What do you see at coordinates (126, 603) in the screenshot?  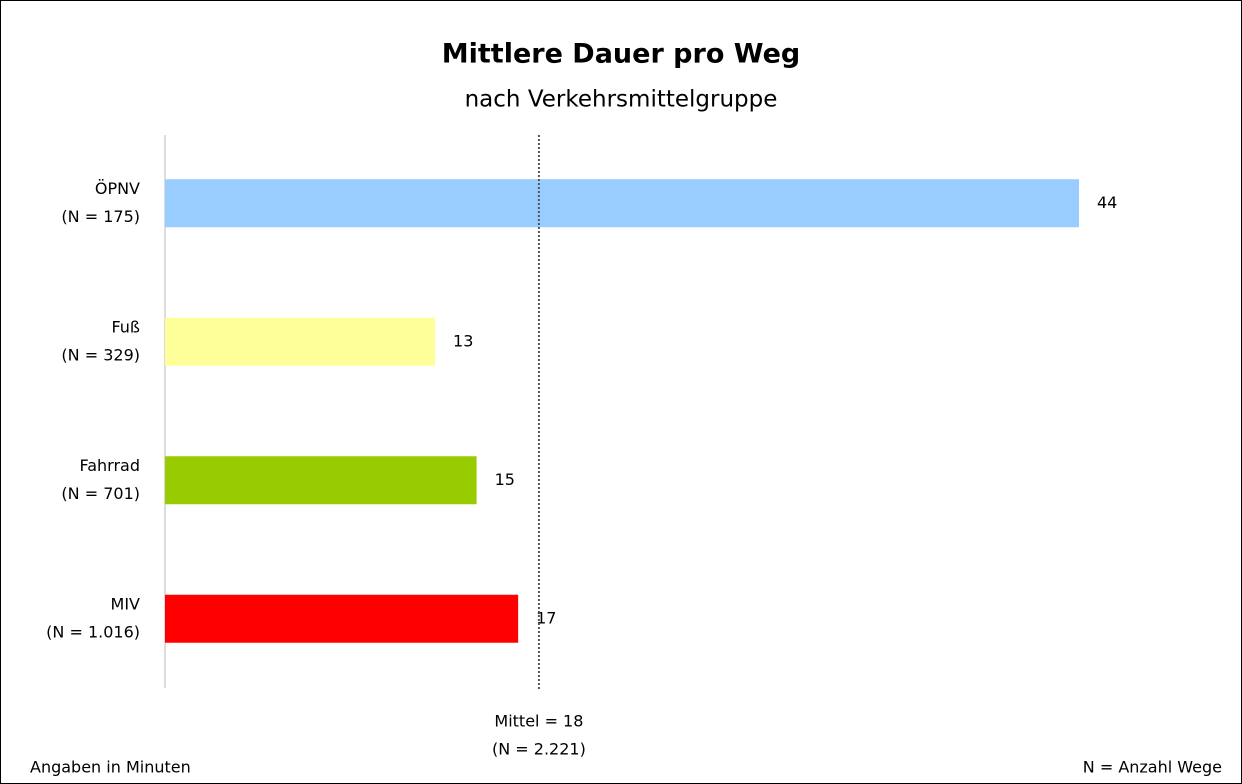 I see `category-label: MIV` at bounding box center [126, 603].